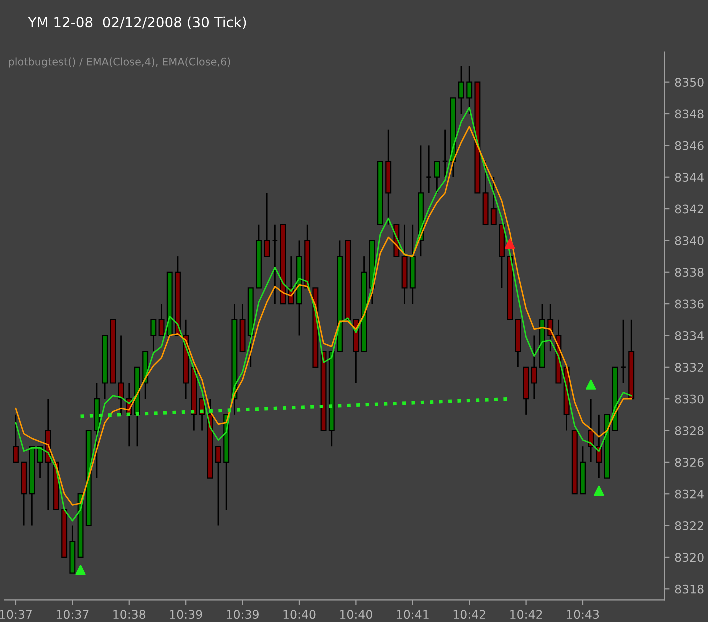 This screenshot has width=708, height=622. Describe the element at coordinates (583, 615) in the screenshot. I see `x-tick-label: 10:43` at that location.